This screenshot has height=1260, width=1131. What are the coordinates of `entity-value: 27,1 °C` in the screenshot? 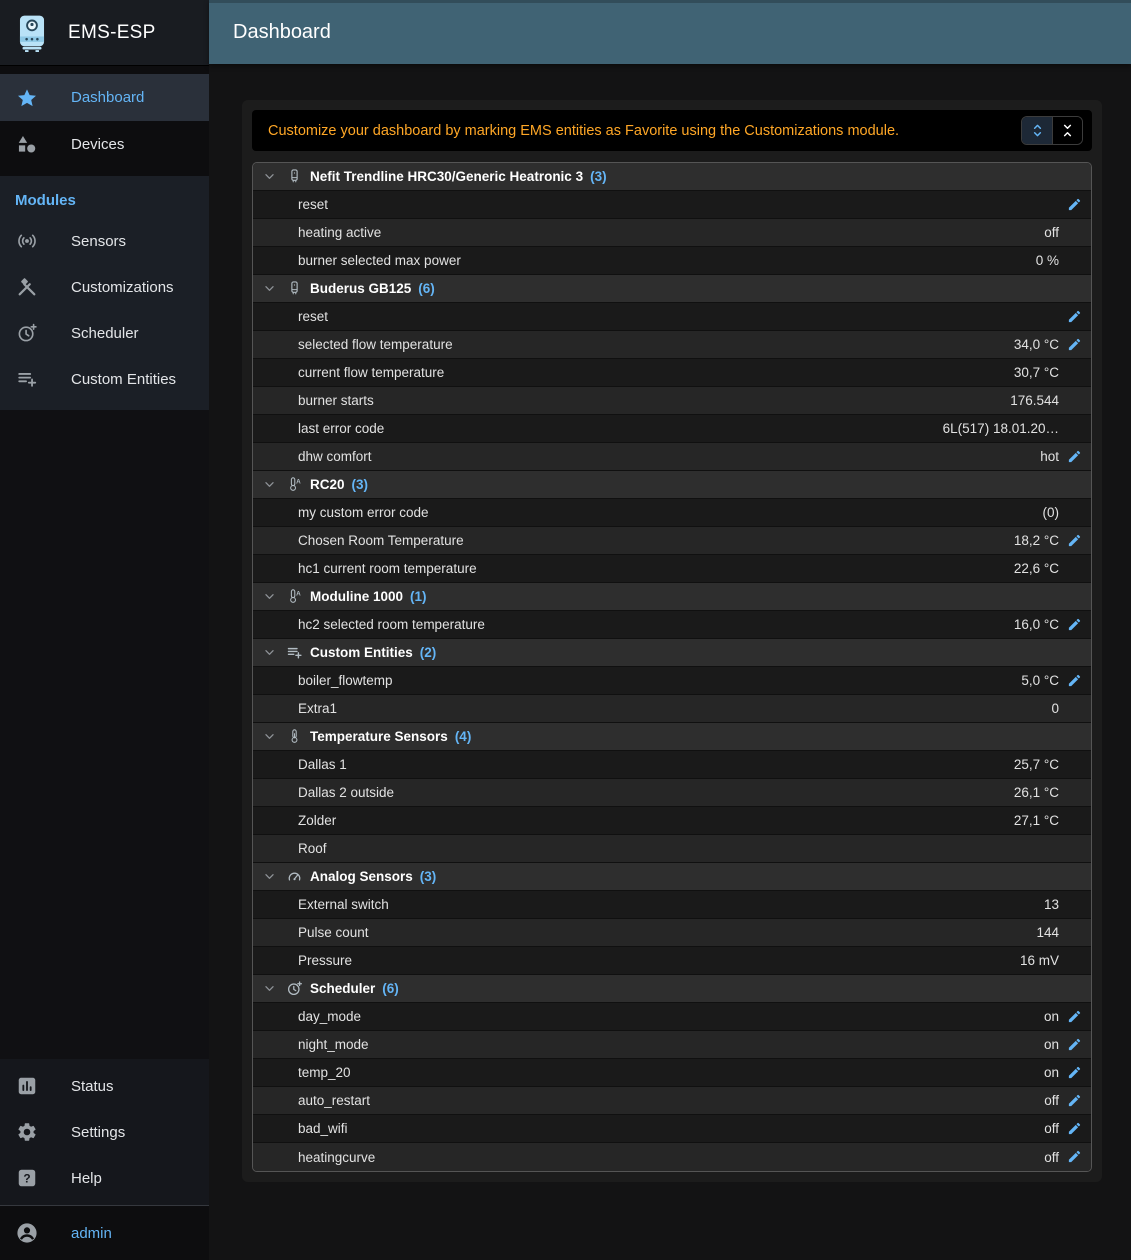 It's located at (1036, 820).